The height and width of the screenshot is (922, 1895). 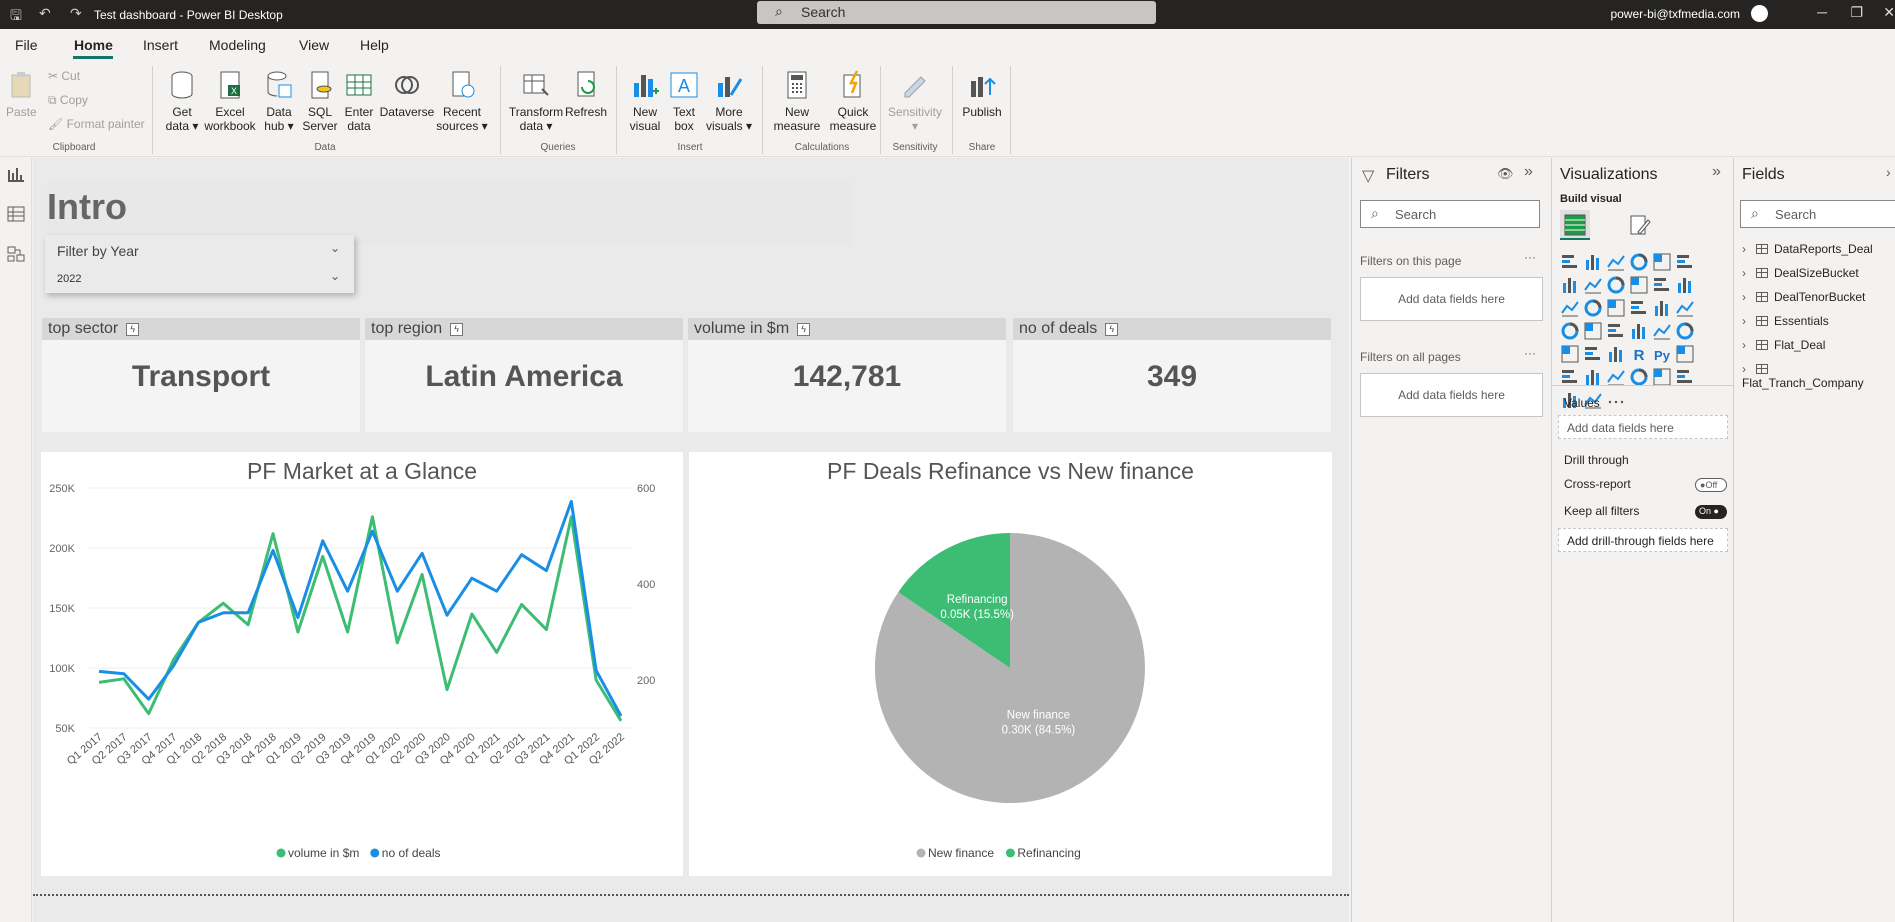 I want to click on multirow-card-icon, so click(x=1662, y=331).